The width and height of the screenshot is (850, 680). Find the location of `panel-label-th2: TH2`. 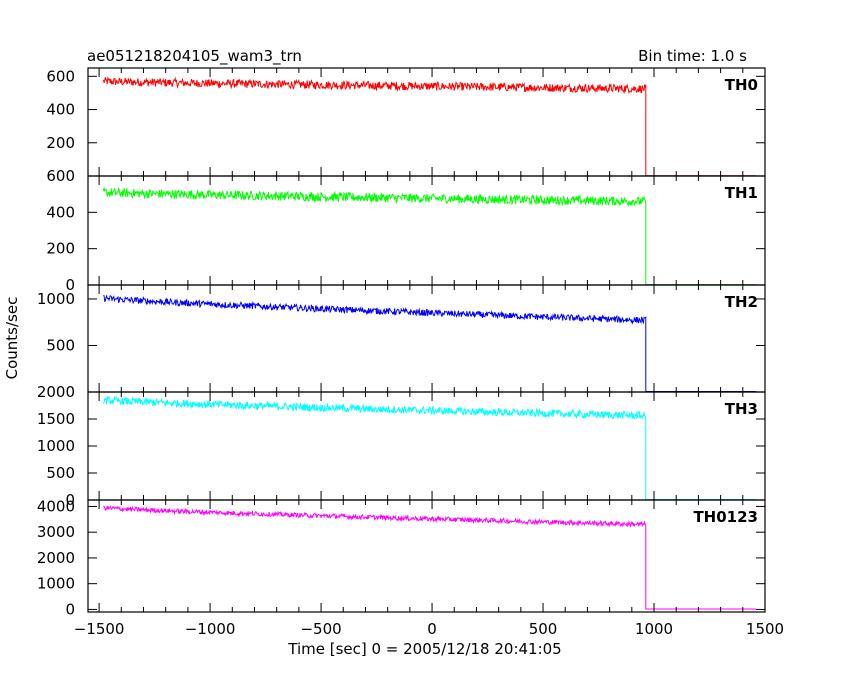

panel-label-th2: TH2 is located at coordinates (741, 302).